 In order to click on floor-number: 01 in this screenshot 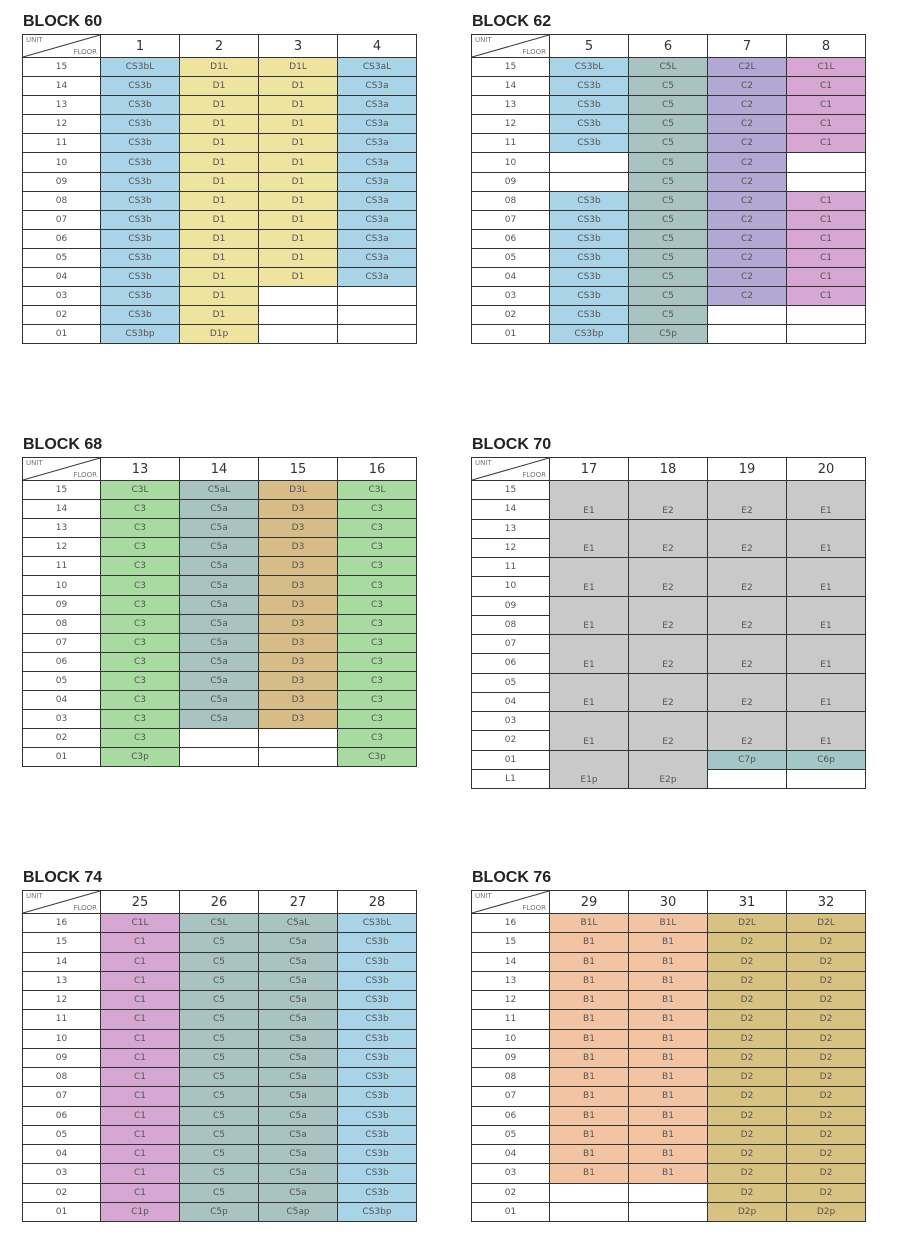, I will do `click(61, 334)`.